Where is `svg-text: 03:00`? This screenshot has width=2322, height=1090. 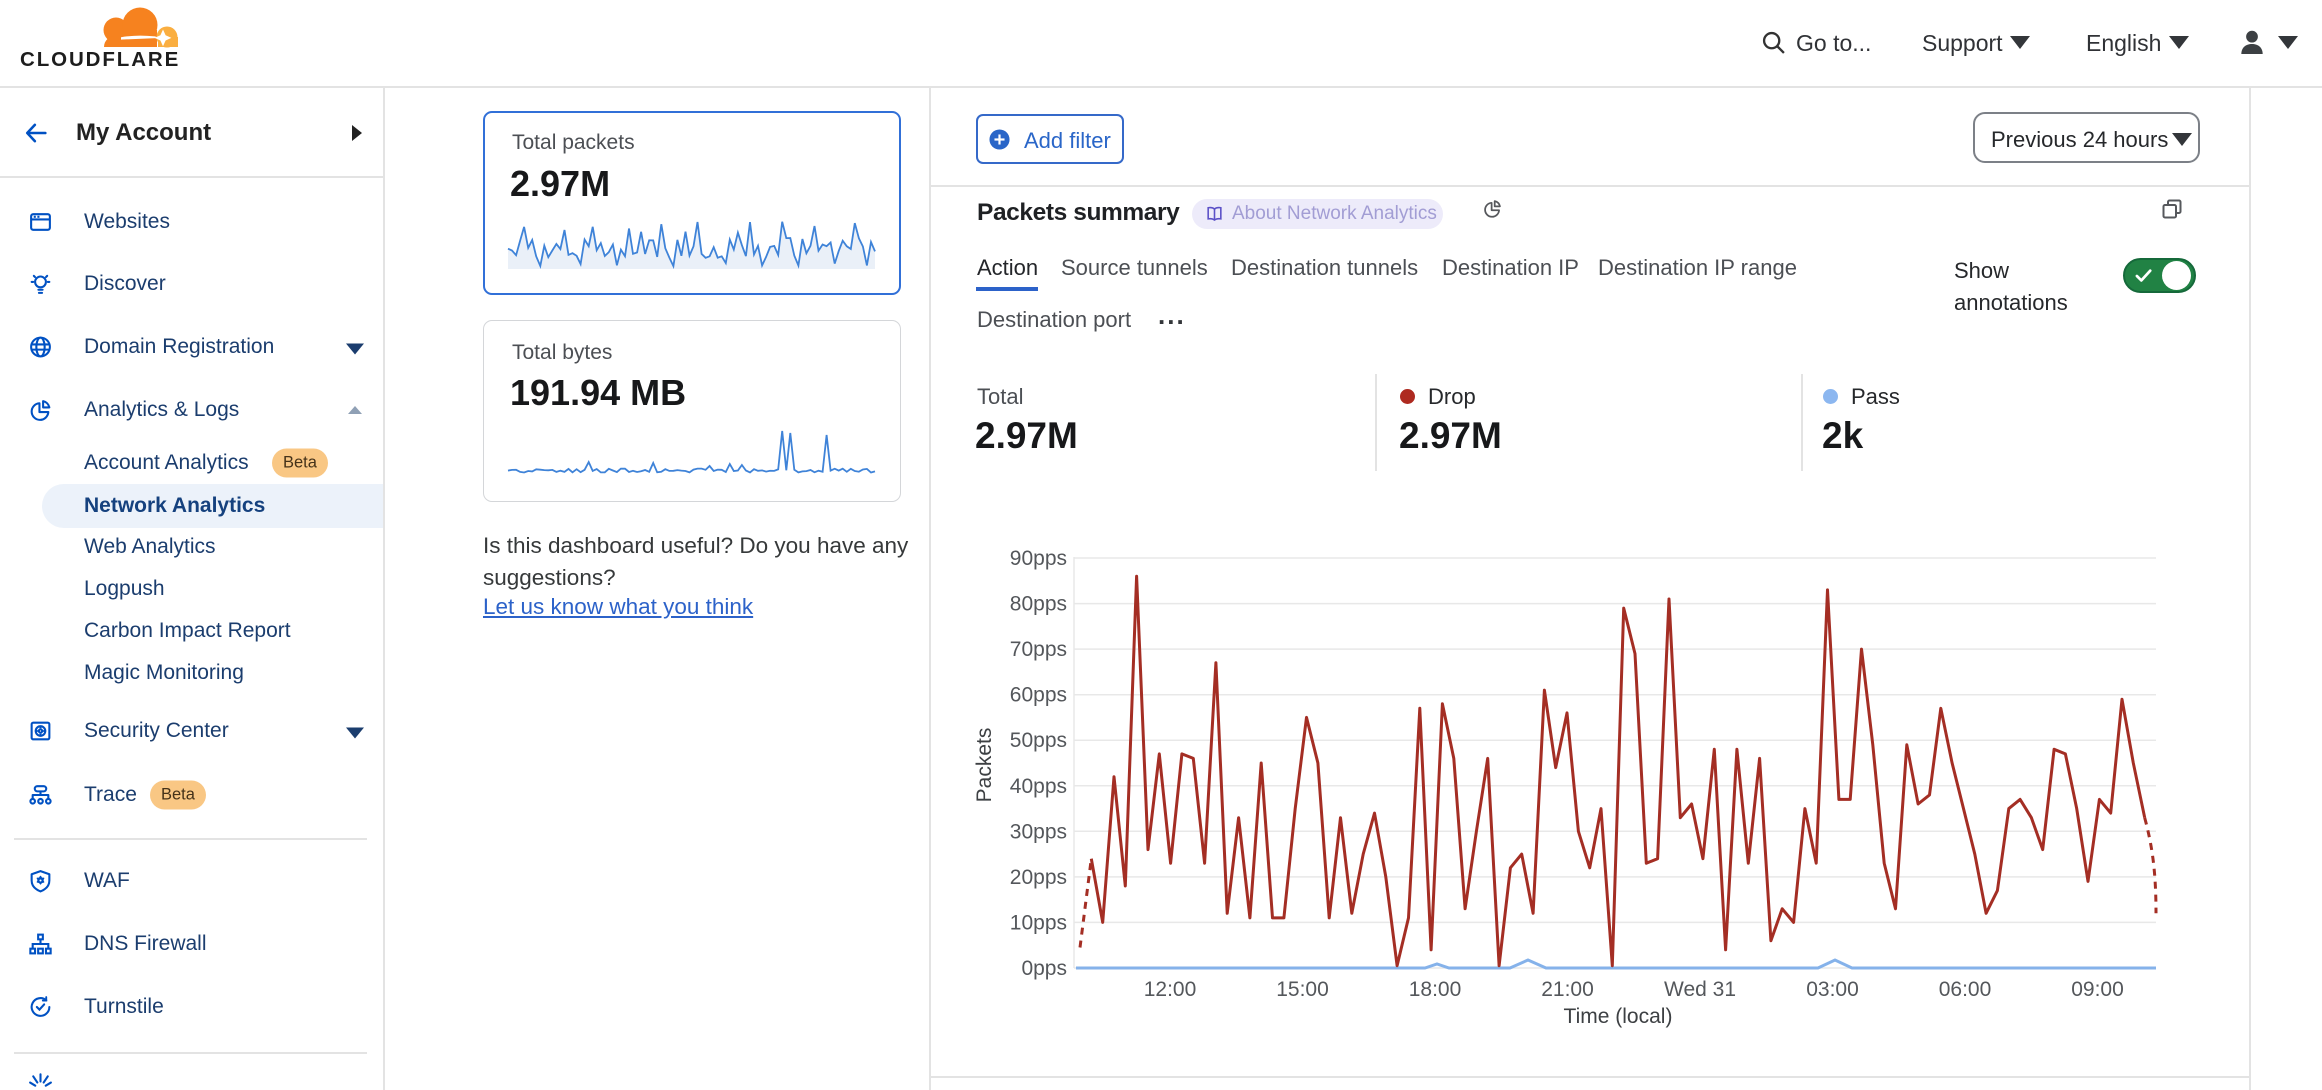 svg-text: 03:00 is located at coordinates (1832, 989).